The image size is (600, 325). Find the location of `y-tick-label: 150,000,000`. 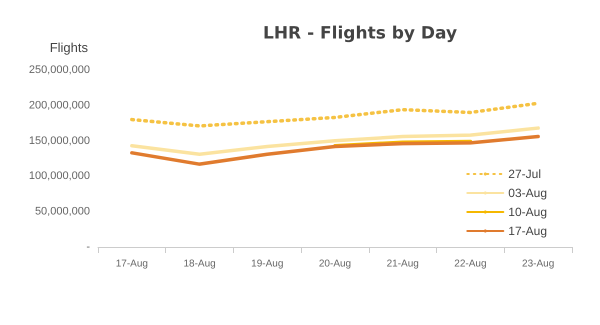

y-tick-label: 150,000,000 is located at coordinates (59, 140).